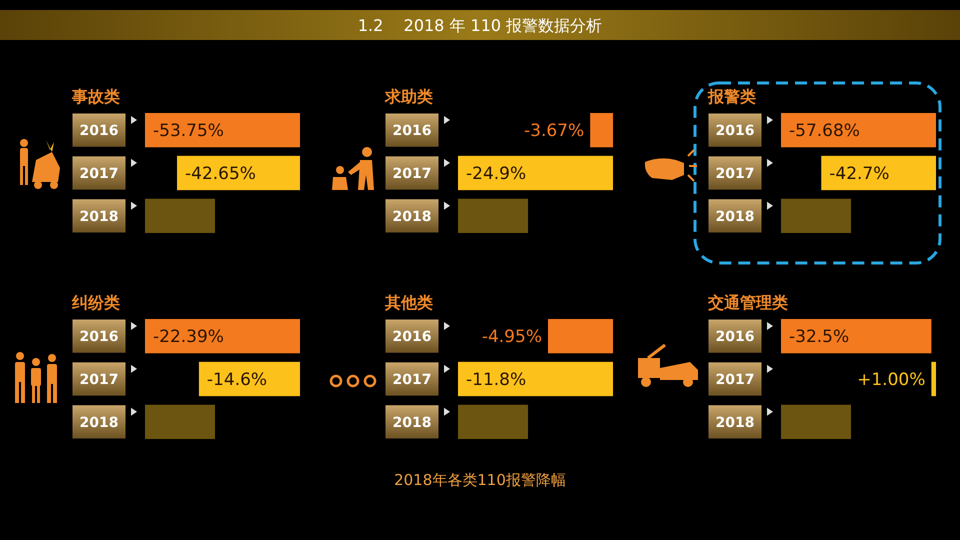  What do you see at coordinates (480, 25) in the screenshot?
I see `text: 1.2 2018 年 110 报警数据分析` at bounding box center [480, 25].